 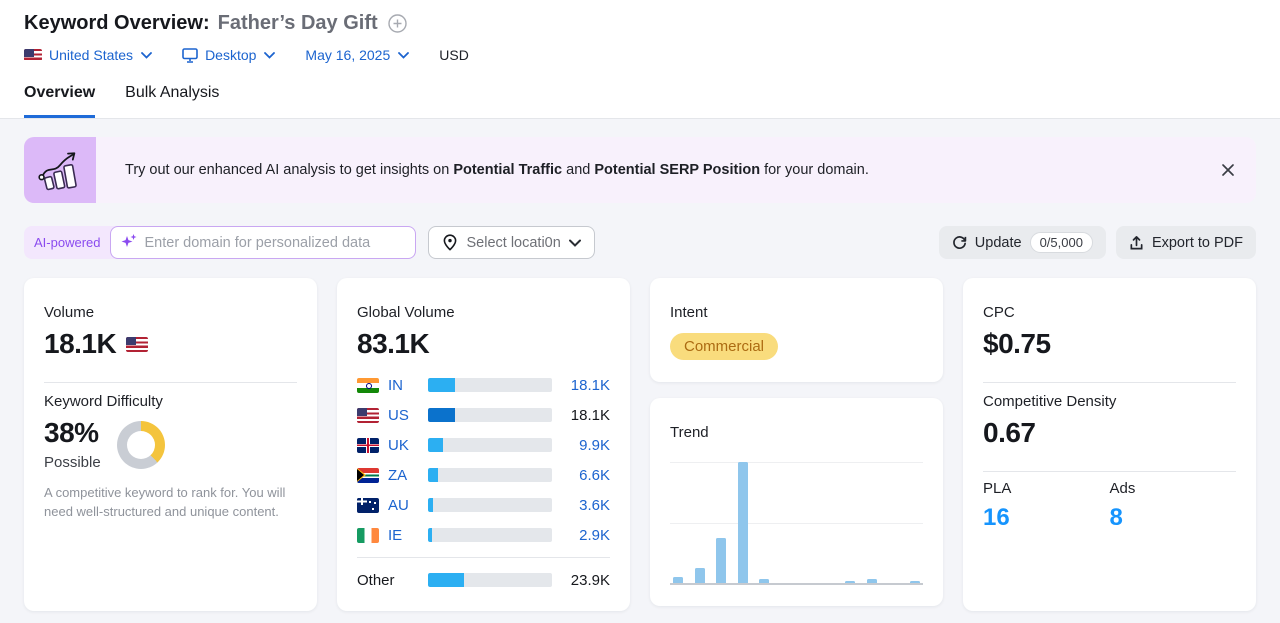 What do you see at coordinates (594, 445) in the screenshot?
I see `country-volume-value: 9.9K` at bounding box center [594, 445].